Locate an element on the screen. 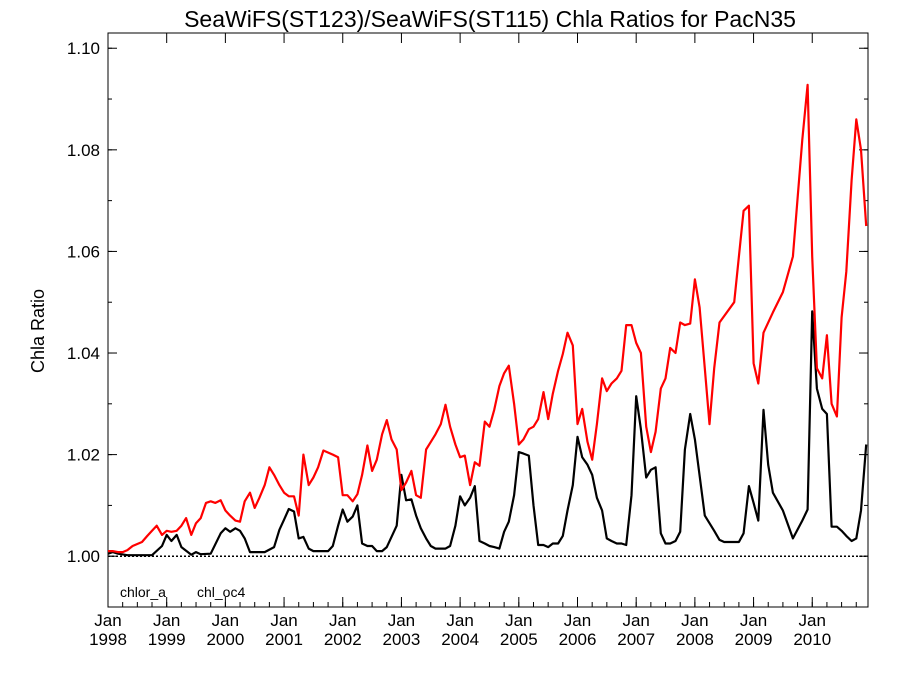  legend-entry-chl-oc4: chl_oc4 is located at coordinates (221, 592).